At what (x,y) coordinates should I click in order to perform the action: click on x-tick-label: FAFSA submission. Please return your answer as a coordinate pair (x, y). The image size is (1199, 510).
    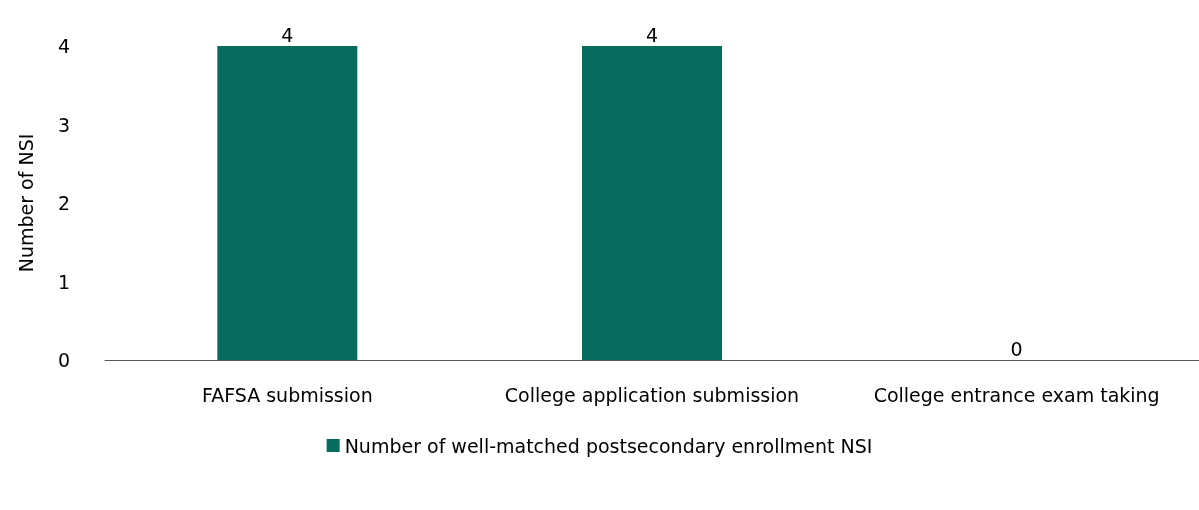
    Looking at the image, I should click on (287, 394).